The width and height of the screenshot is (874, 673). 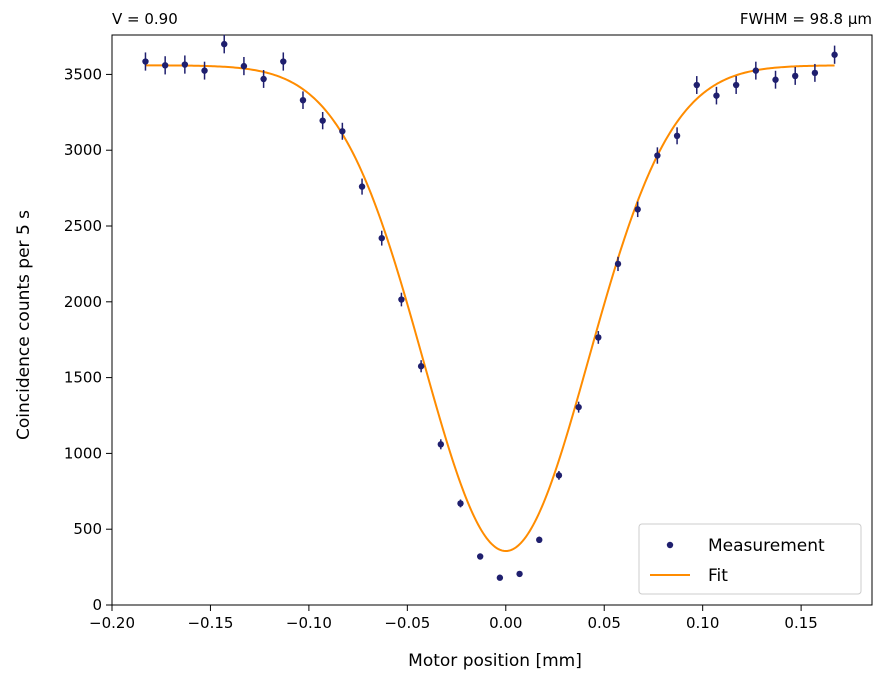 I want to click on x-tick-label: 0.10, so click(x=702, y=623).